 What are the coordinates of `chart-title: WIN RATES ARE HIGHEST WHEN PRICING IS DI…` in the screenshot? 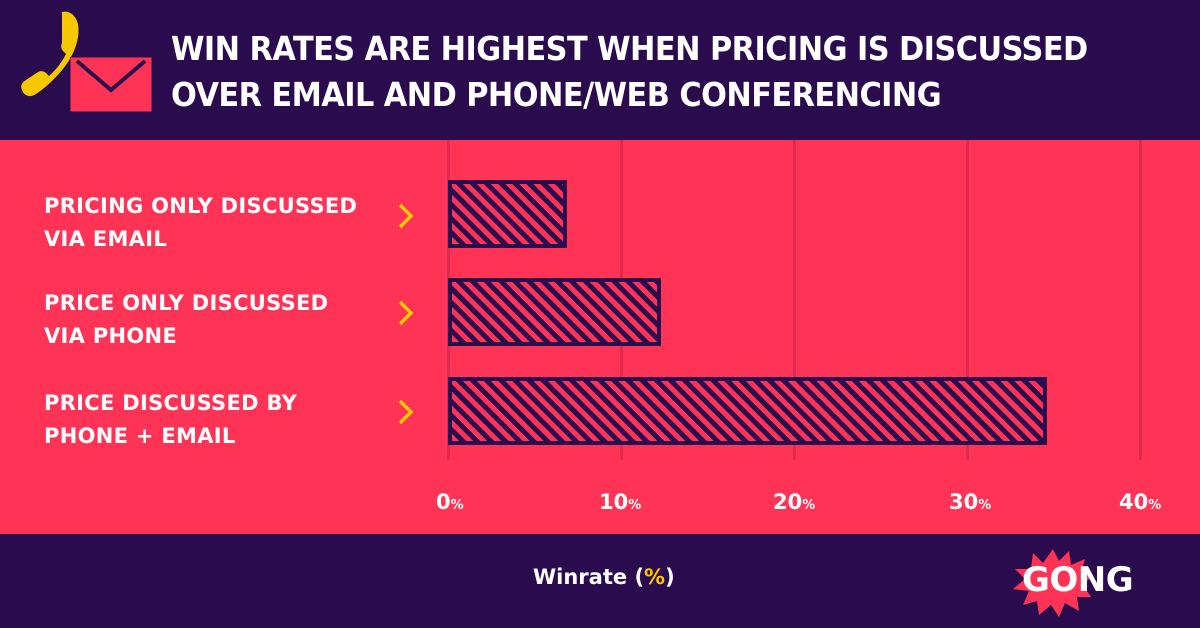 It's located at (629, 72).